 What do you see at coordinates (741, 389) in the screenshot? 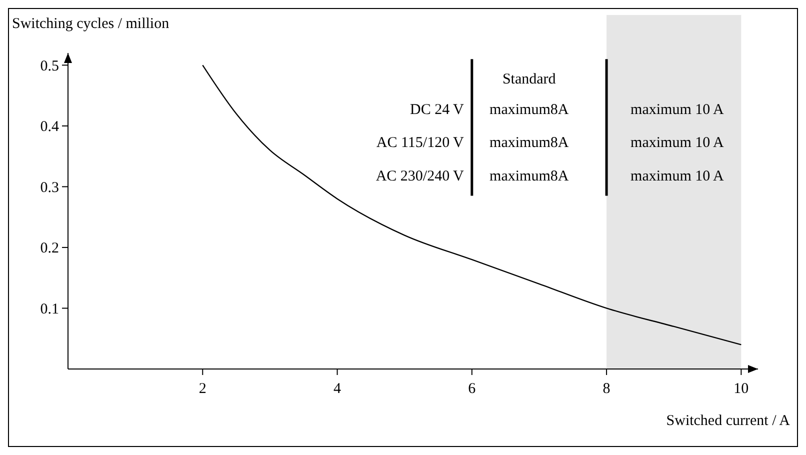
I see `x-tick-label: 10` at bounding box center [741, 389].